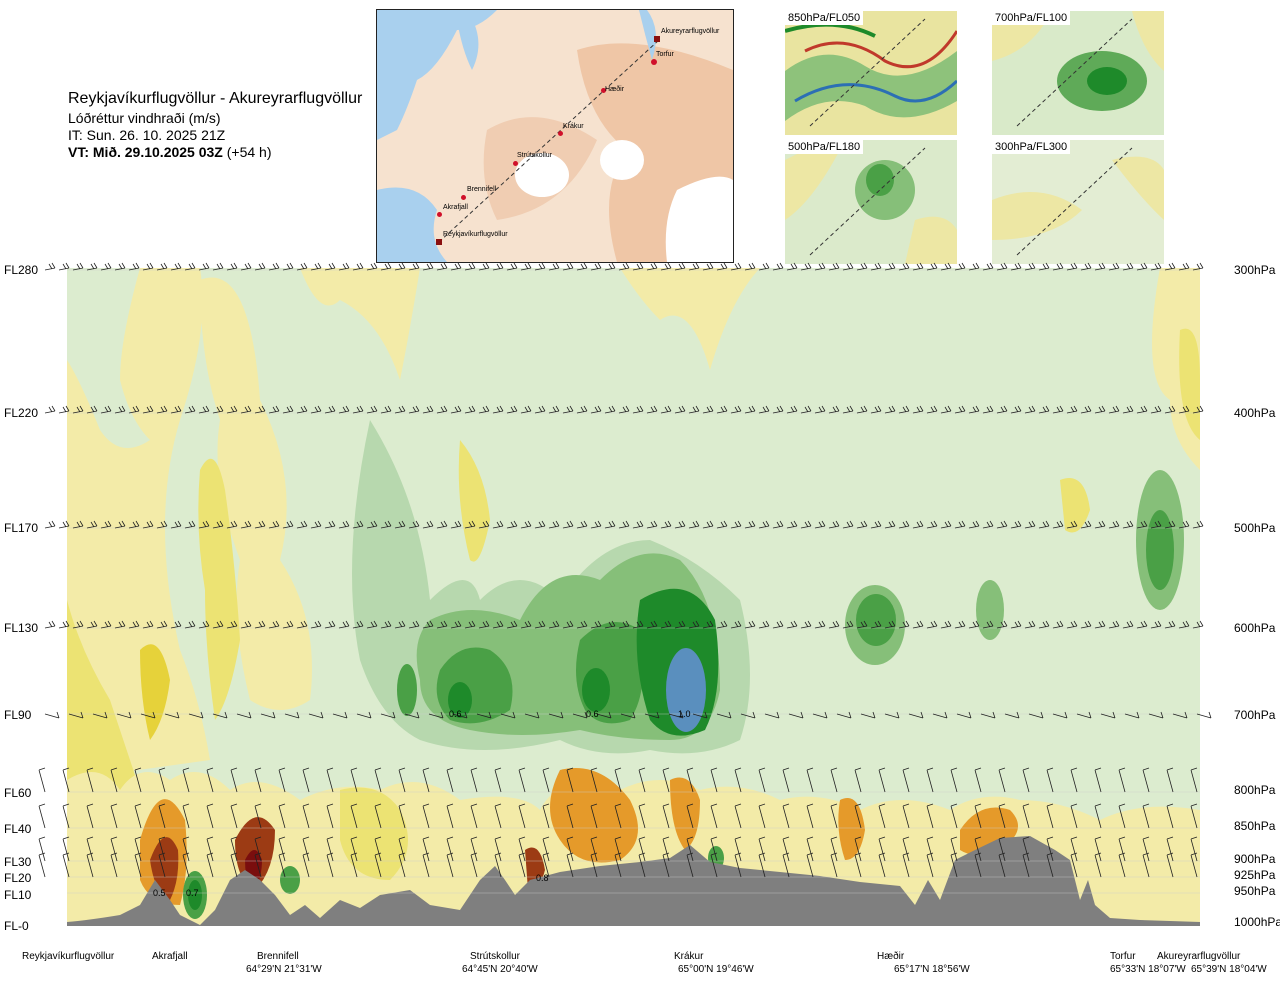  Describe the element at coordinates (1255, 270) in the screenshot. I see `hpa-label: 300hPa` at that location.